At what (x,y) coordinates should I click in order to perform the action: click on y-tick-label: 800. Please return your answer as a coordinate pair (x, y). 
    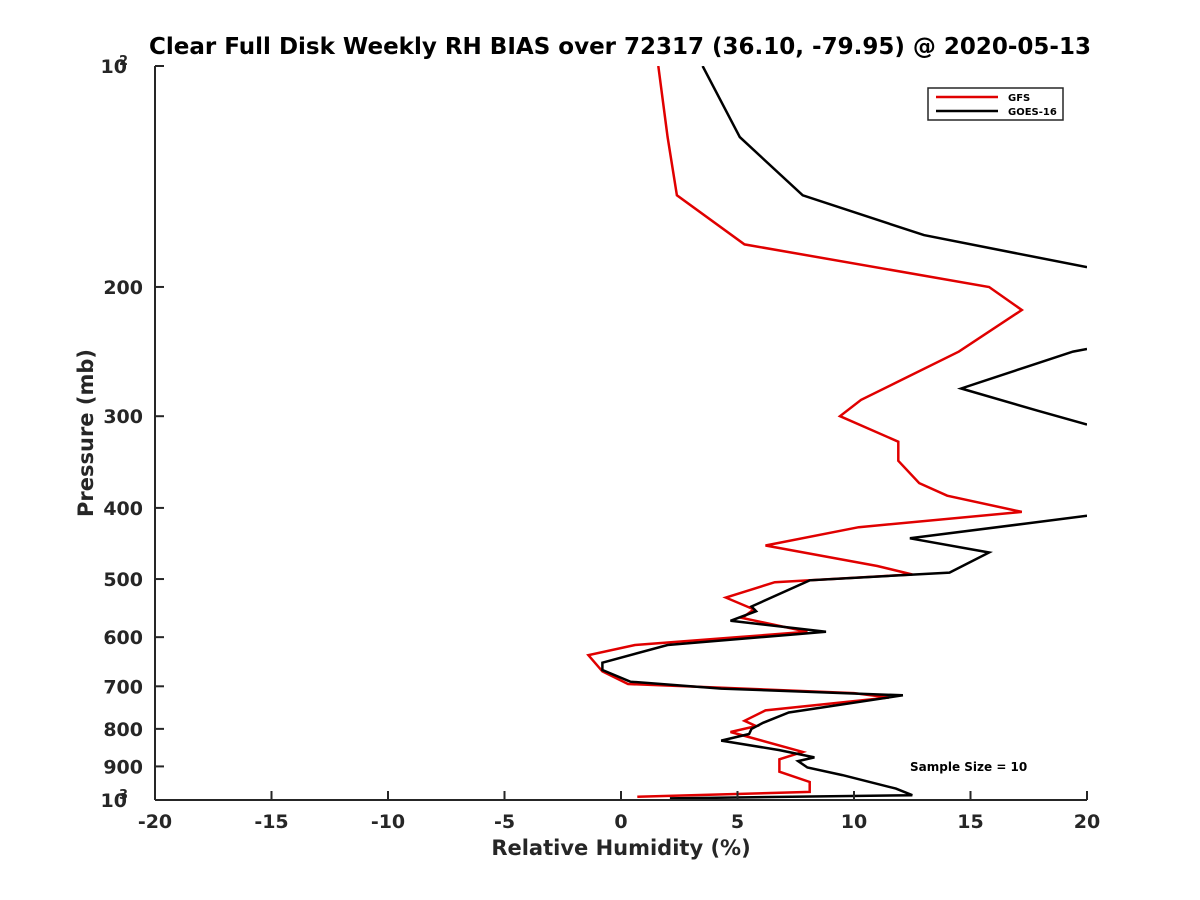
    Looking at the image, I should click on (123, 730).